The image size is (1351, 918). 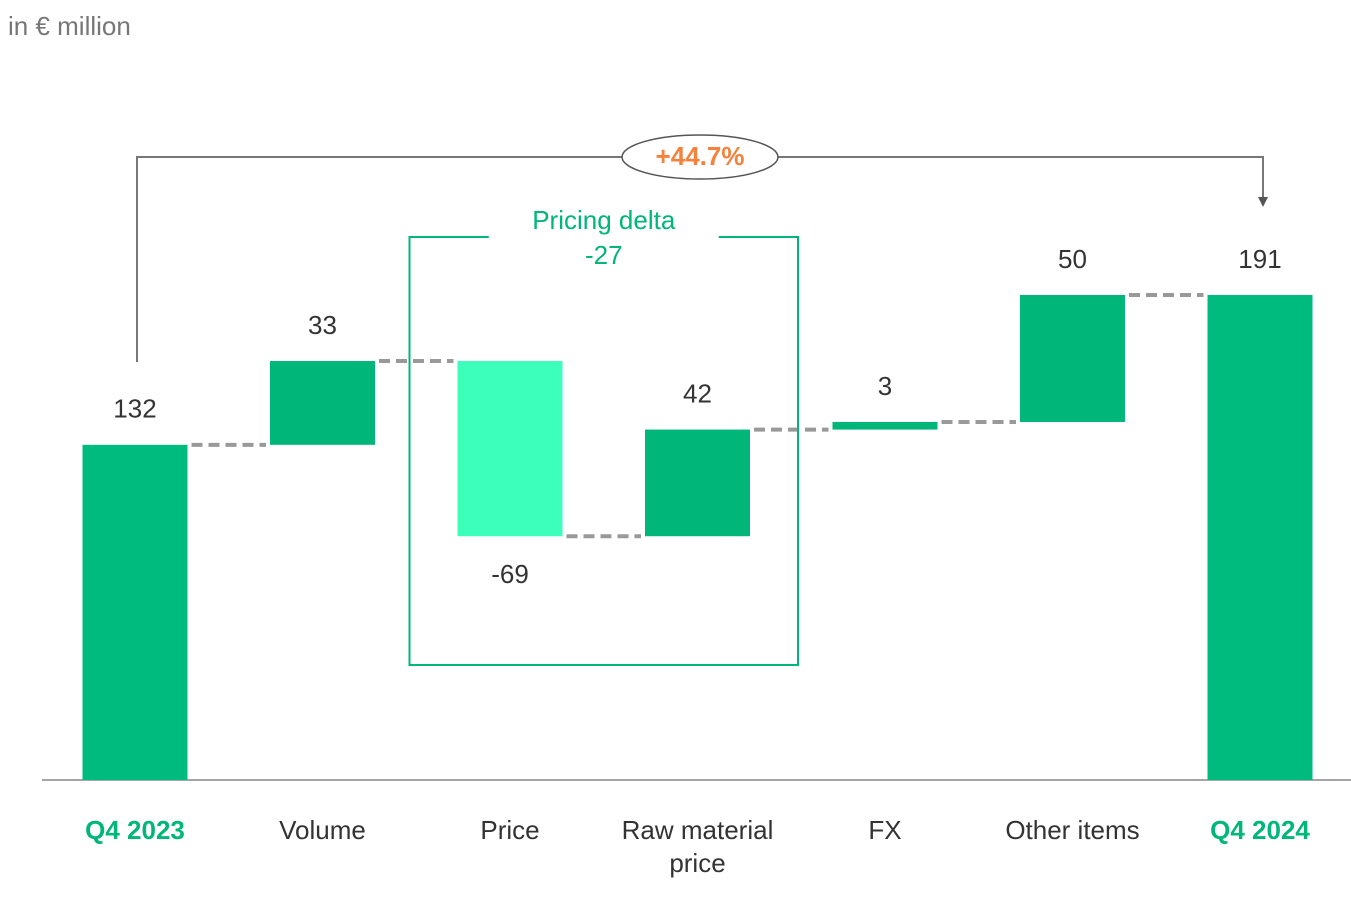 What do you see at coordinates (885, 386) in the screenshot?
I see `value-label: 3` at bounding box center [885, 386].